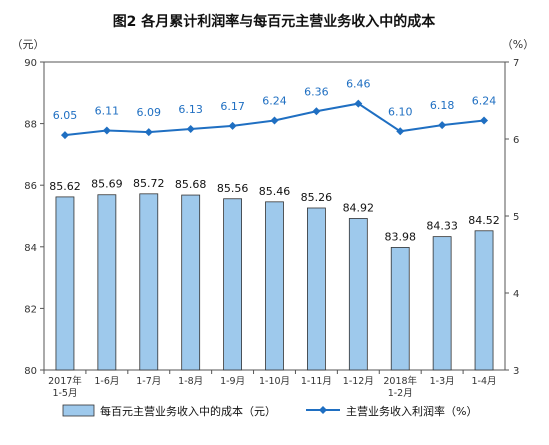  What do you see at coordinates (34, 217) in the screenshot?
I see `left-axis: 80 82 84 86 88 90` at bounding box center [34, 217].